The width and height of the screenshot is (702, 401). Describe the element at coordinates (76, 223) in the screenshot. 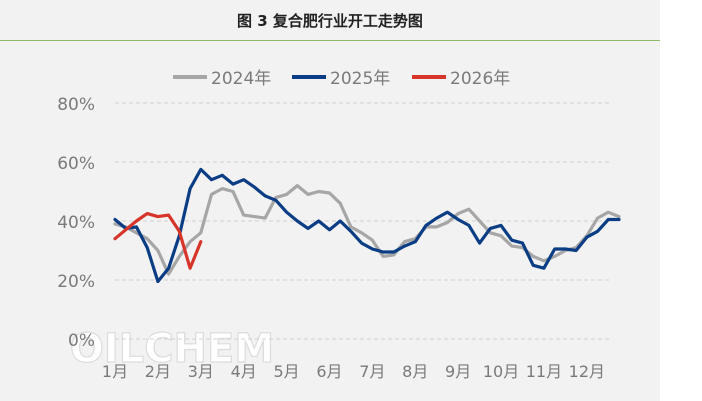

I see `y-tick-label: 40%` at that location.